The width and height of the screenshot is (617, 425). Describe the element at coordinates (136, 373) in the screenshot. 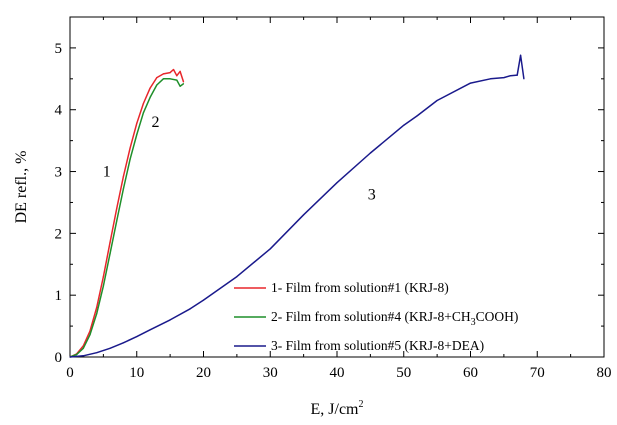

I see `x-tick-label: 10` at that location.